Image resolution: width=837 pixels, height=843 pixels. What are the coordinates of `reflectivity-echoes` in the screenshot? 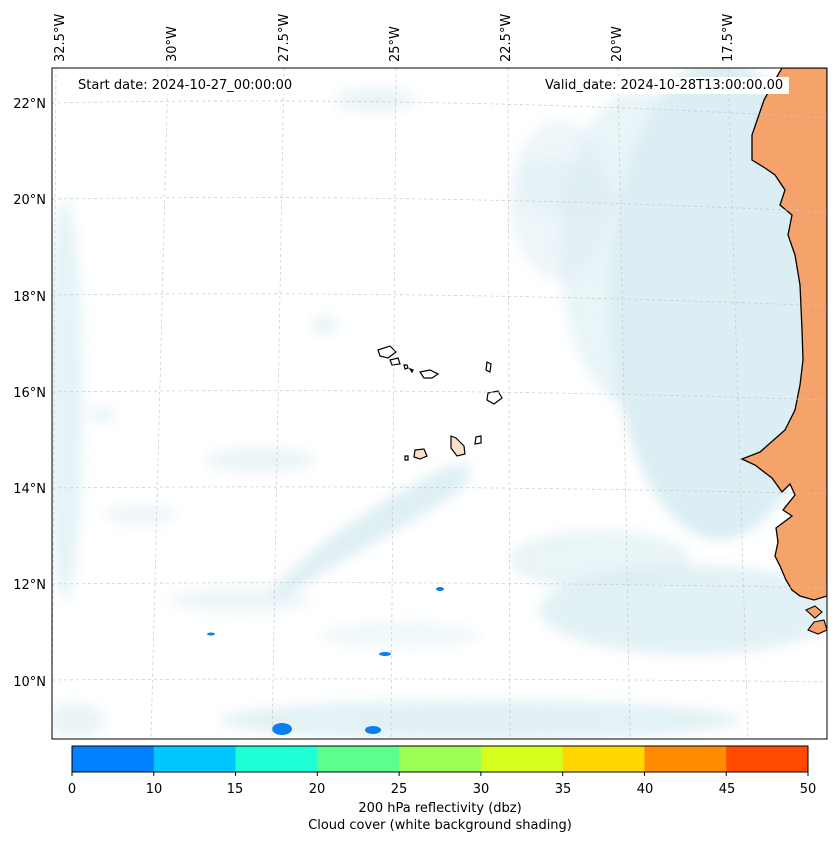 It's located at (325, 661).